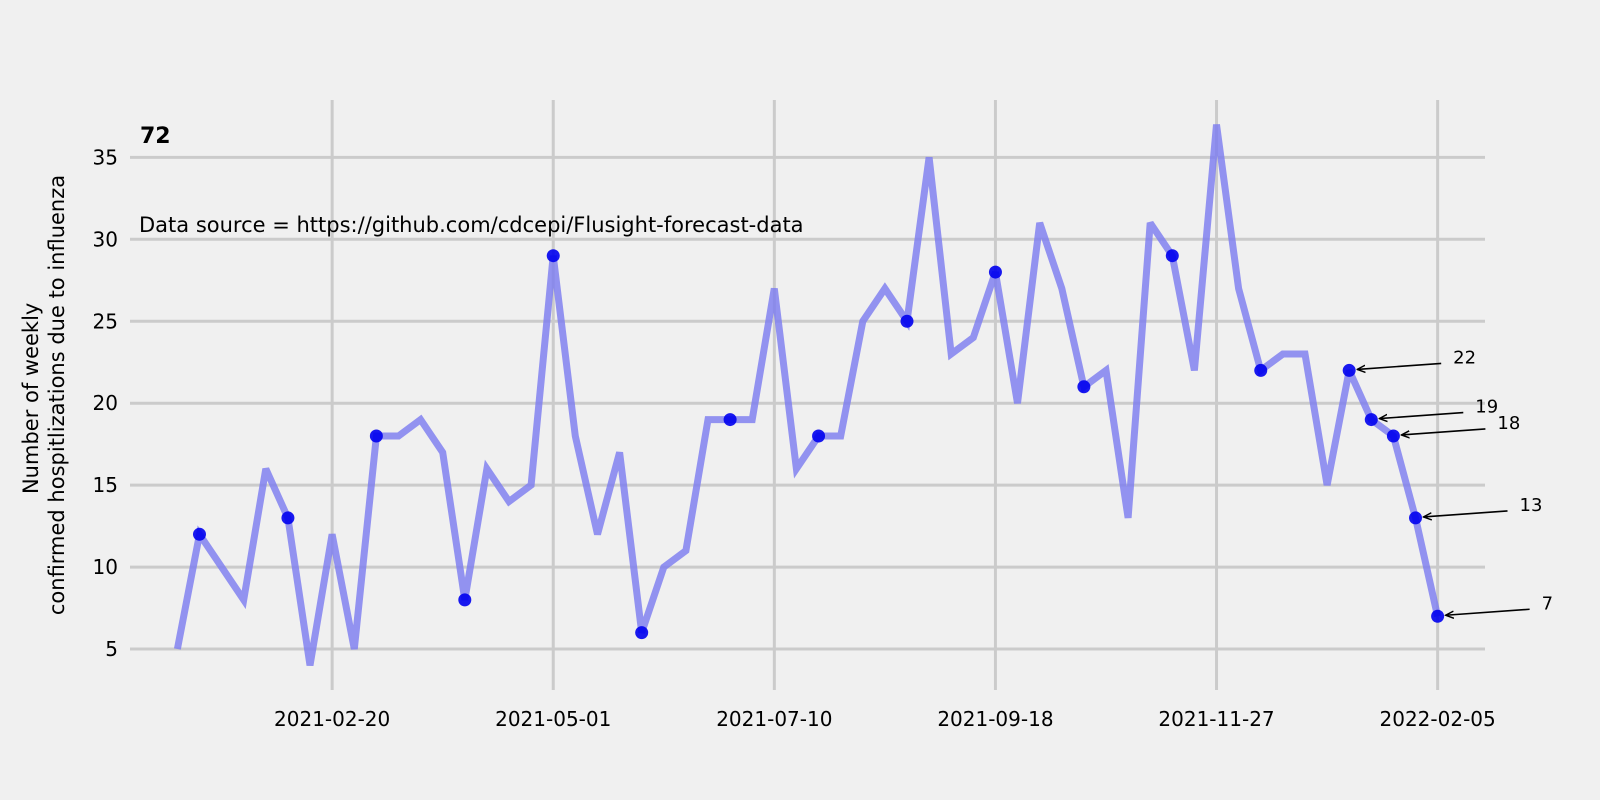  I want to click on x-tick-label: 2021-07-10, so click(774, 719).